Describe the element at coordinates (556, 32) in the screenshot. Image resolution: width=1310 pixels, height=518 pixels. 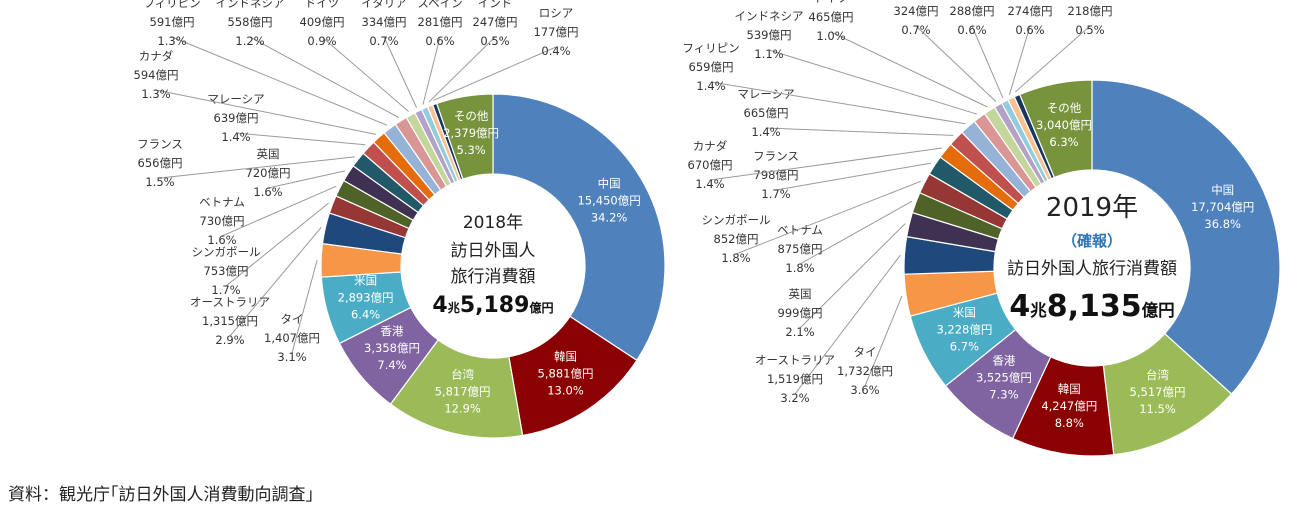
I see `slice-label-0-19: ロシア 177億円 0.4%` at that location.